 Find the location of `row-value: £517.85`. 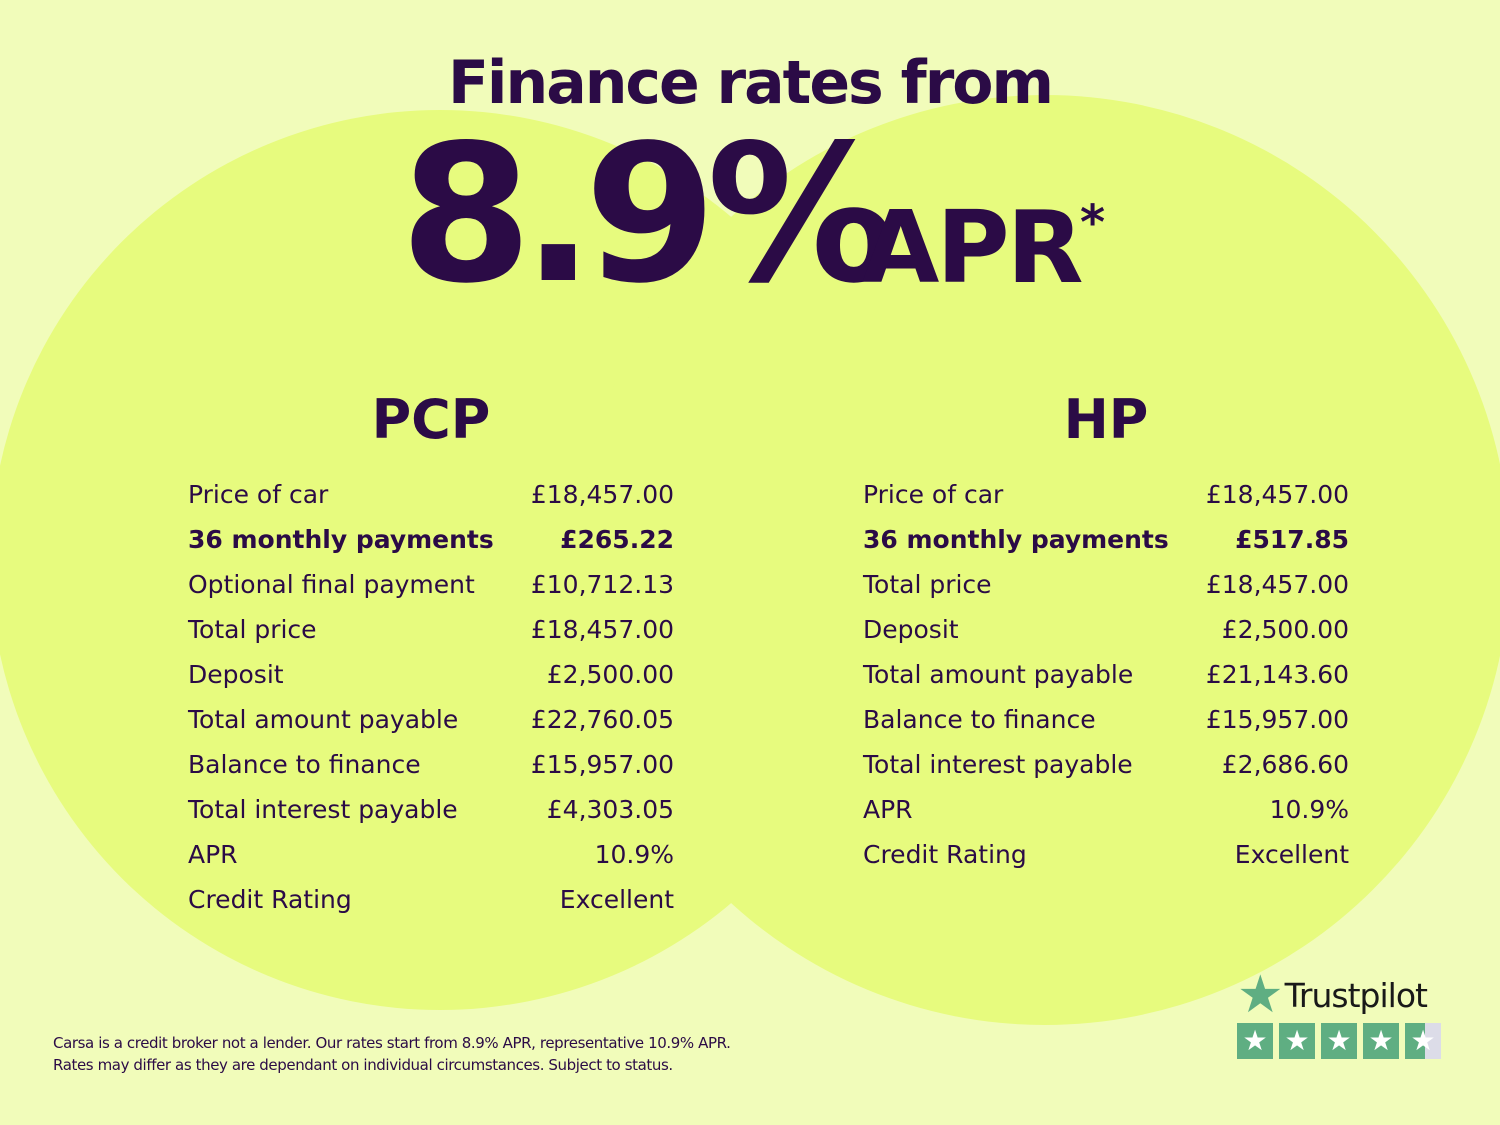

row-value: £517.85 is located at coordinates (1292, 539).